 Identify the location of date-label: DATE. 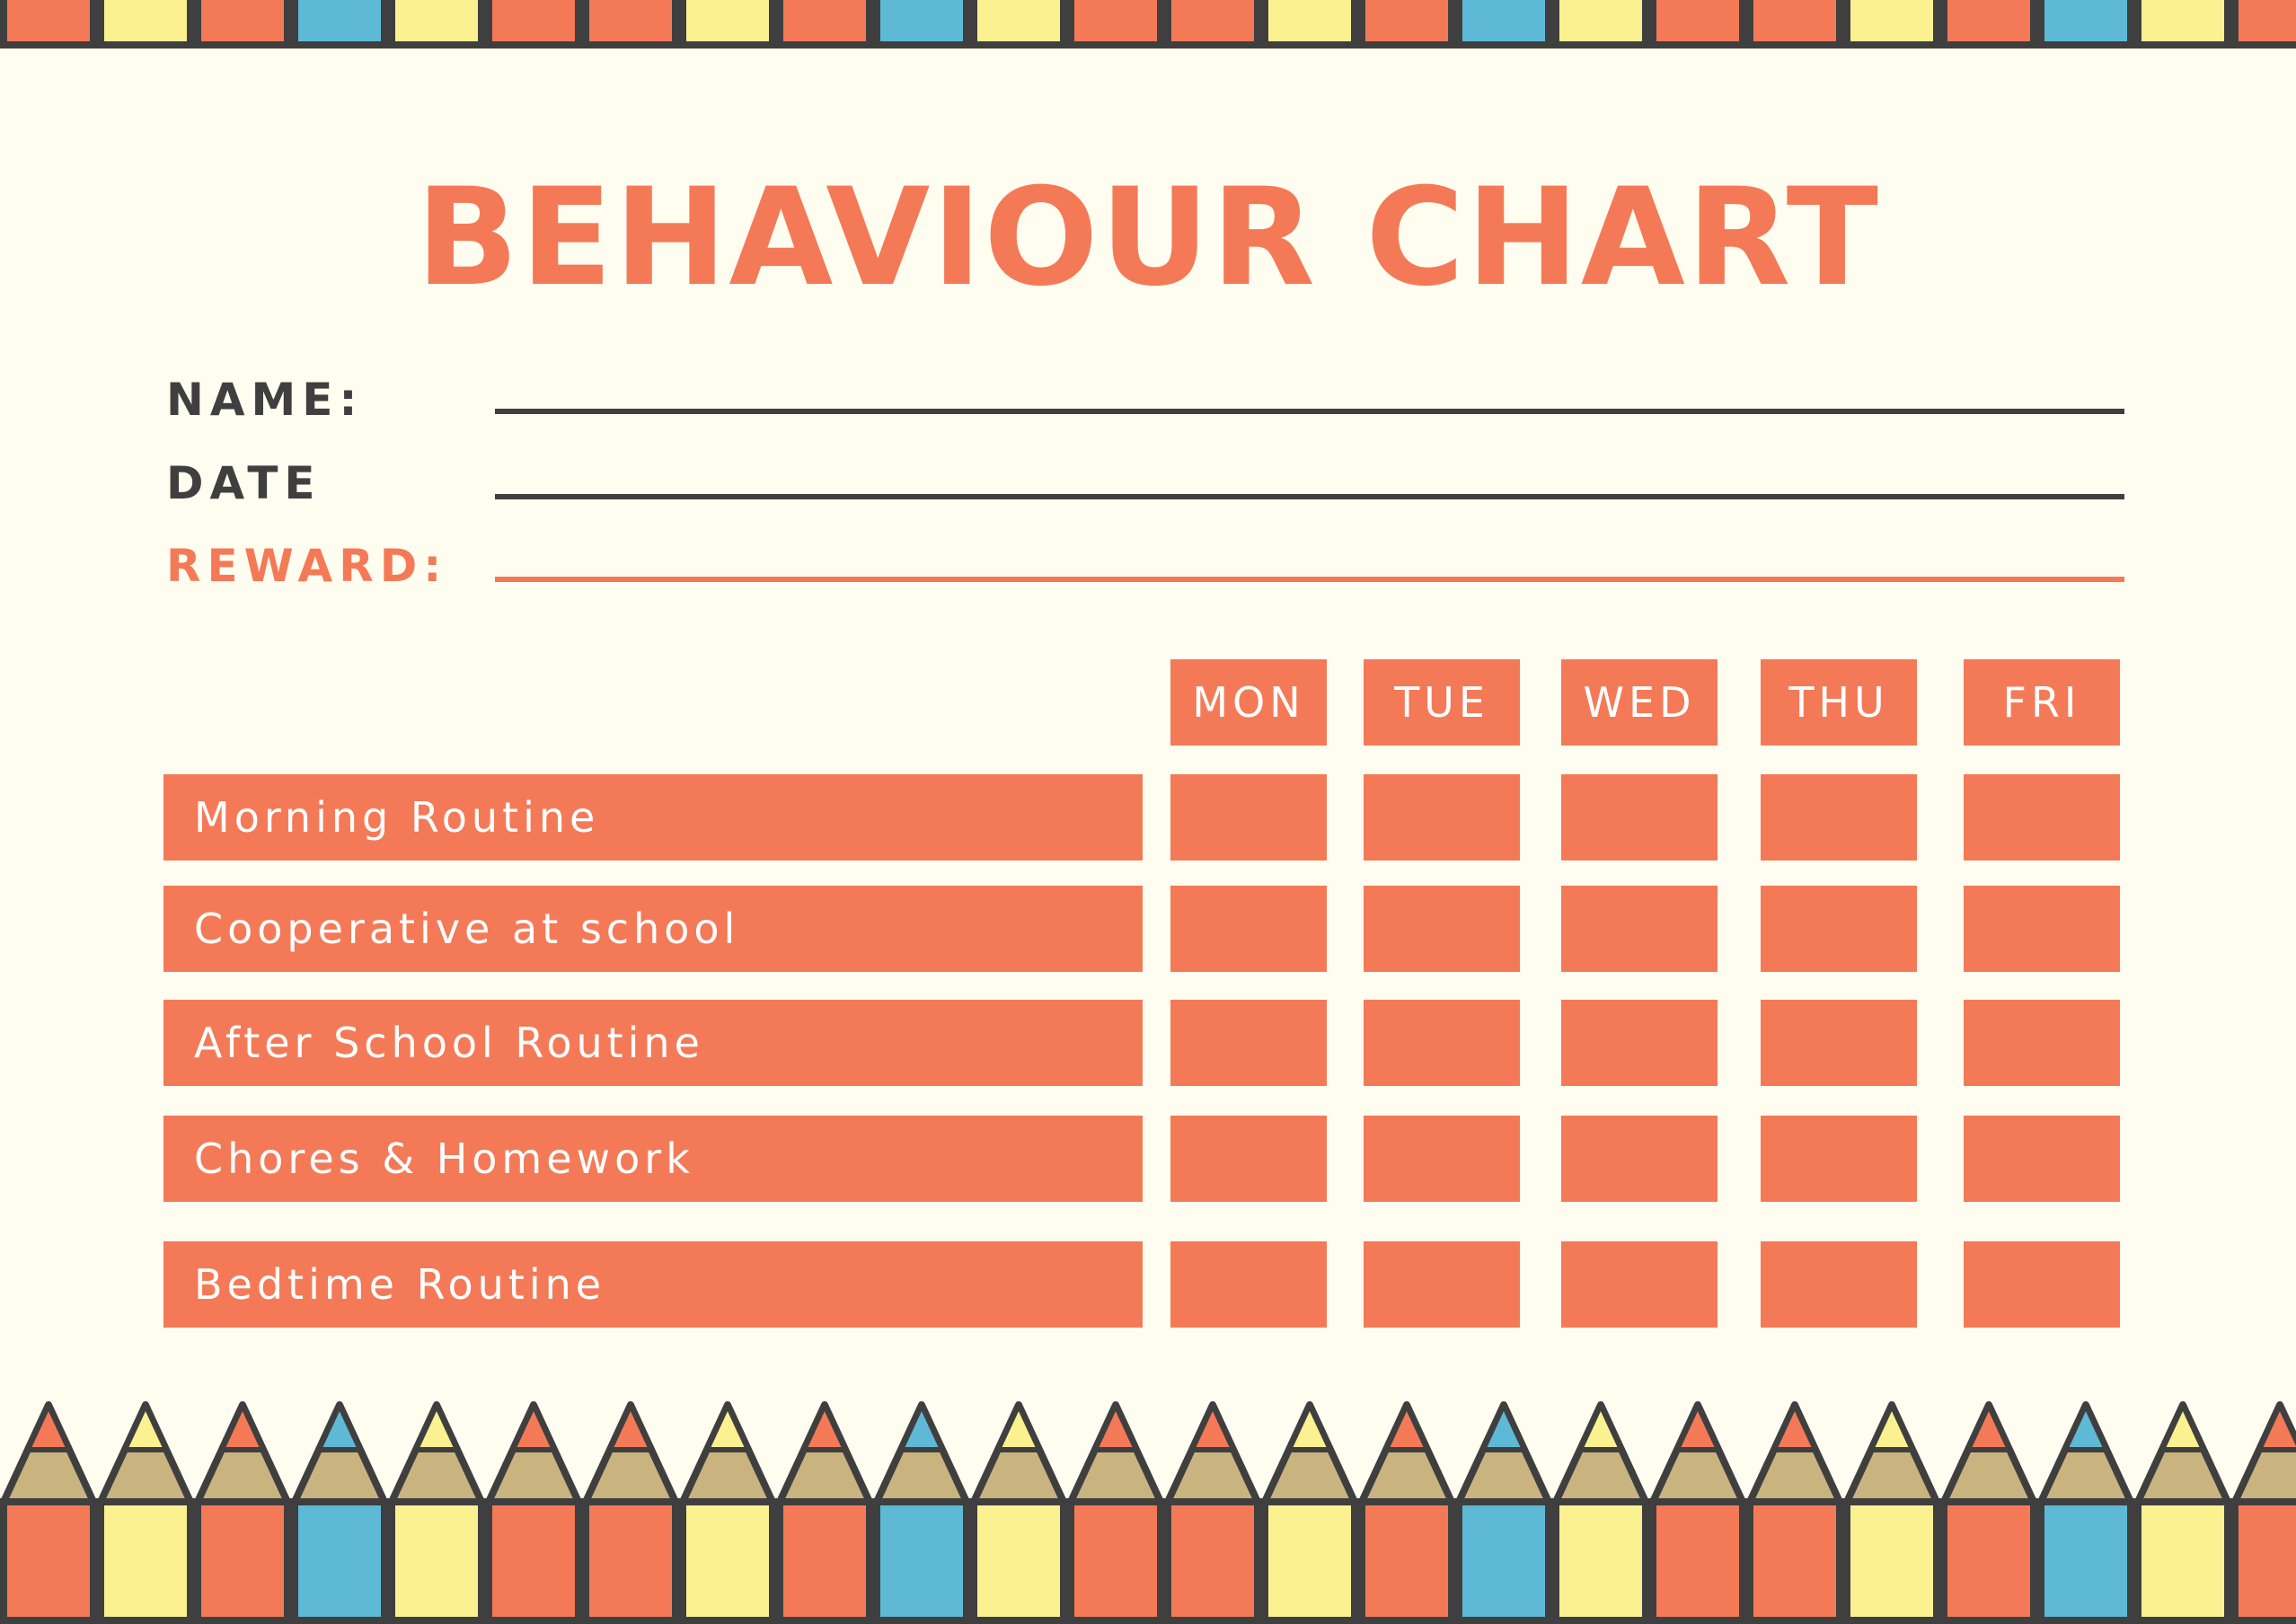
(244, 483).